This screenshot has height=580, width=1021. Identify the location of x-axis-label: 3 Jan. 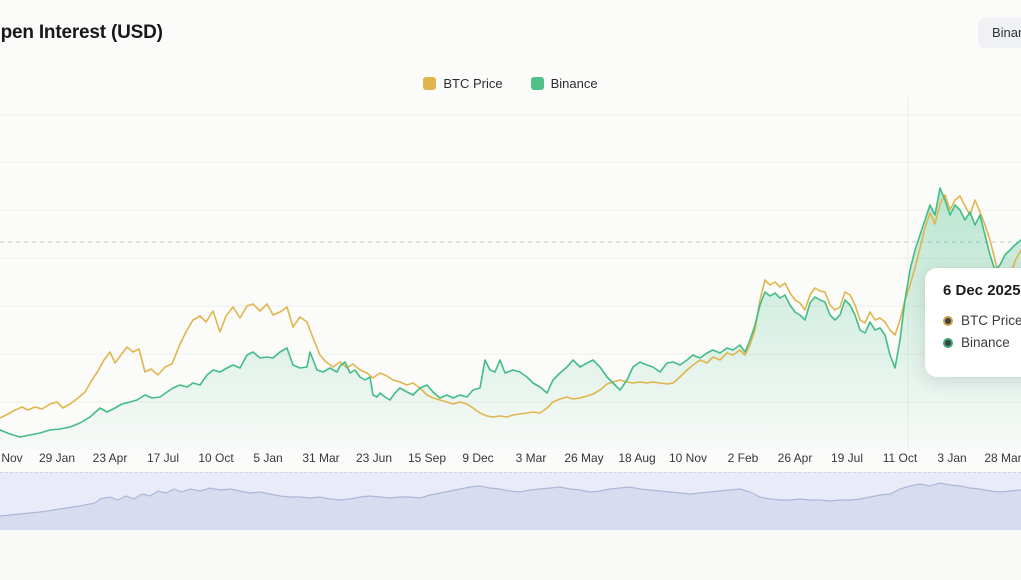
(952, 458).